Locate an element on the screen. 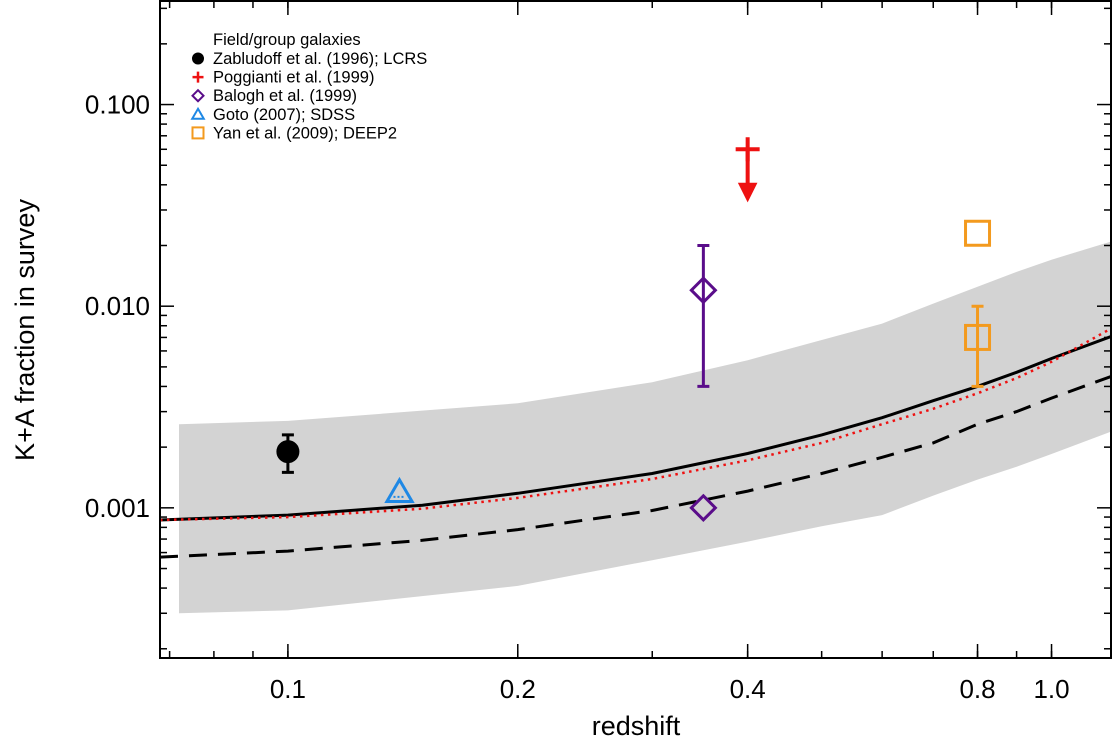 The height and width of the screenshot is (744, 1112). legend-label-zabludoff-et-al-1996-lcrs: Zabludoff et al. (1996); LCRS is located at coordinates (320, 59).